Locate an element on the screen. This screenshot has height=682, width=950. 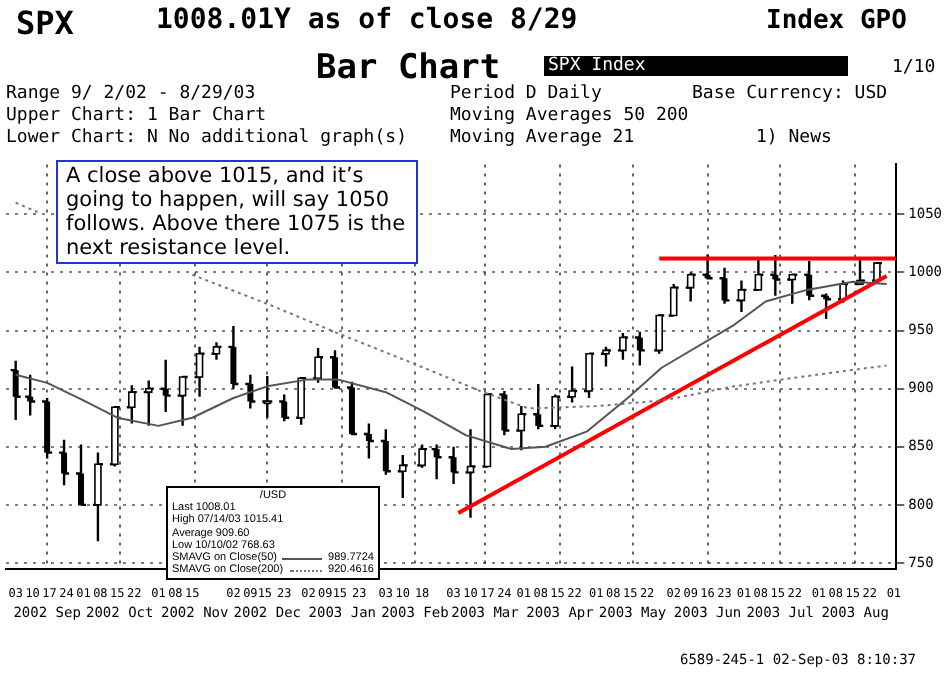
text: 1) News is located at coordinates (794, 138).